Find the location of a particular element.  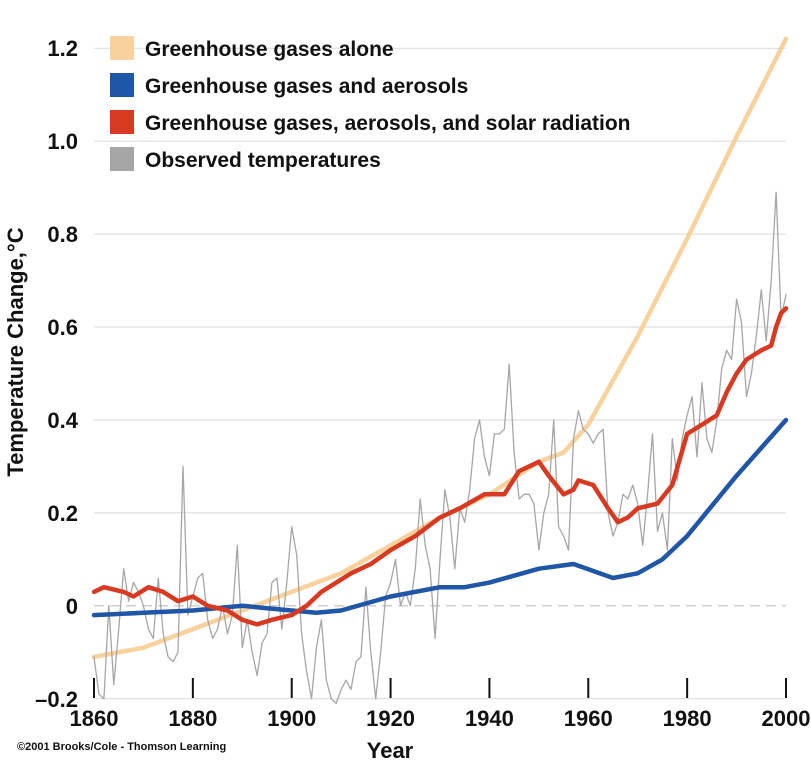

x-tick-label: 1880 is located at coordinates (192, 718).